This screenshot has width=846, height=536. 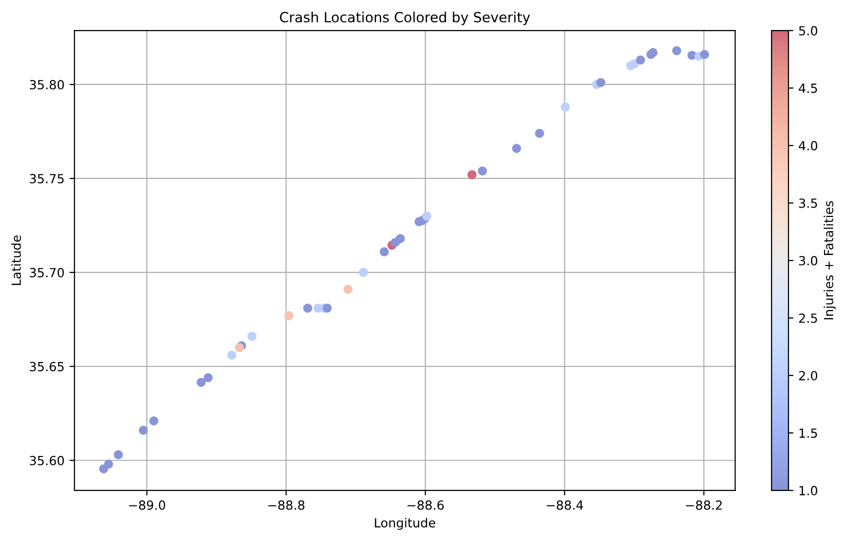 What do you see at coordinates (565, 505) in the screenshot?
I see `x-tick-label: −88.4` at bounding box center [565, 505].